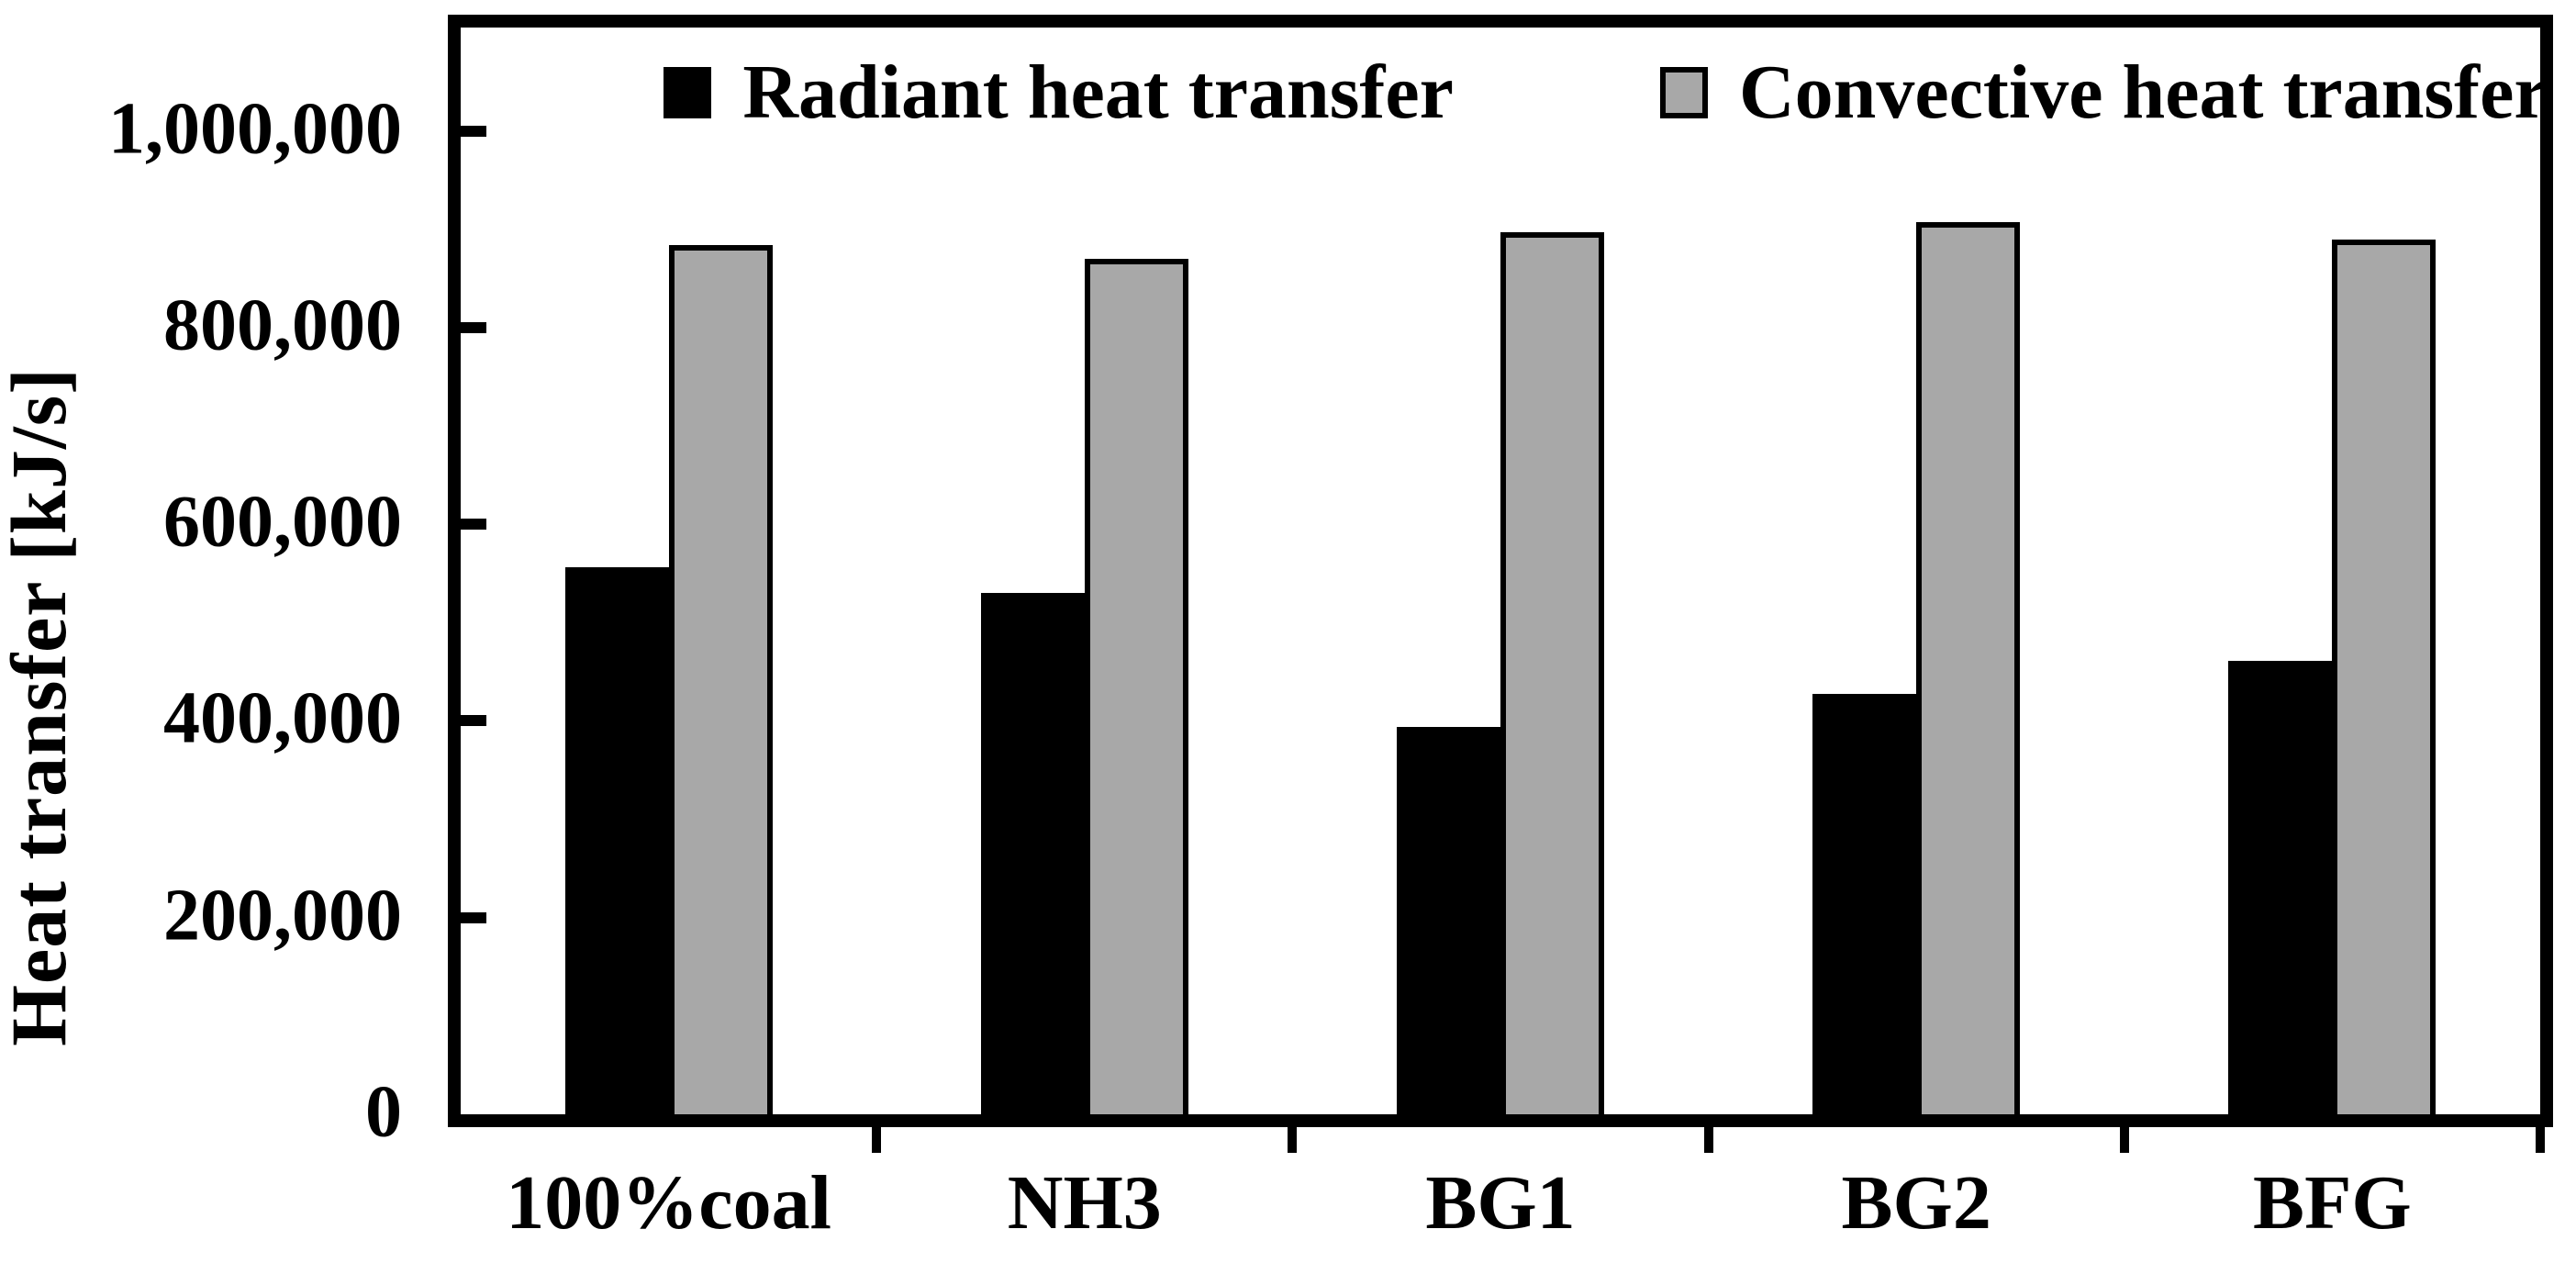 This screenshot has height=1274, width=2576. What do you see at coordinates (1032, 854) in the screenshot?
I see `bar-radiant-nh3` at bounding box center [1032, 854].